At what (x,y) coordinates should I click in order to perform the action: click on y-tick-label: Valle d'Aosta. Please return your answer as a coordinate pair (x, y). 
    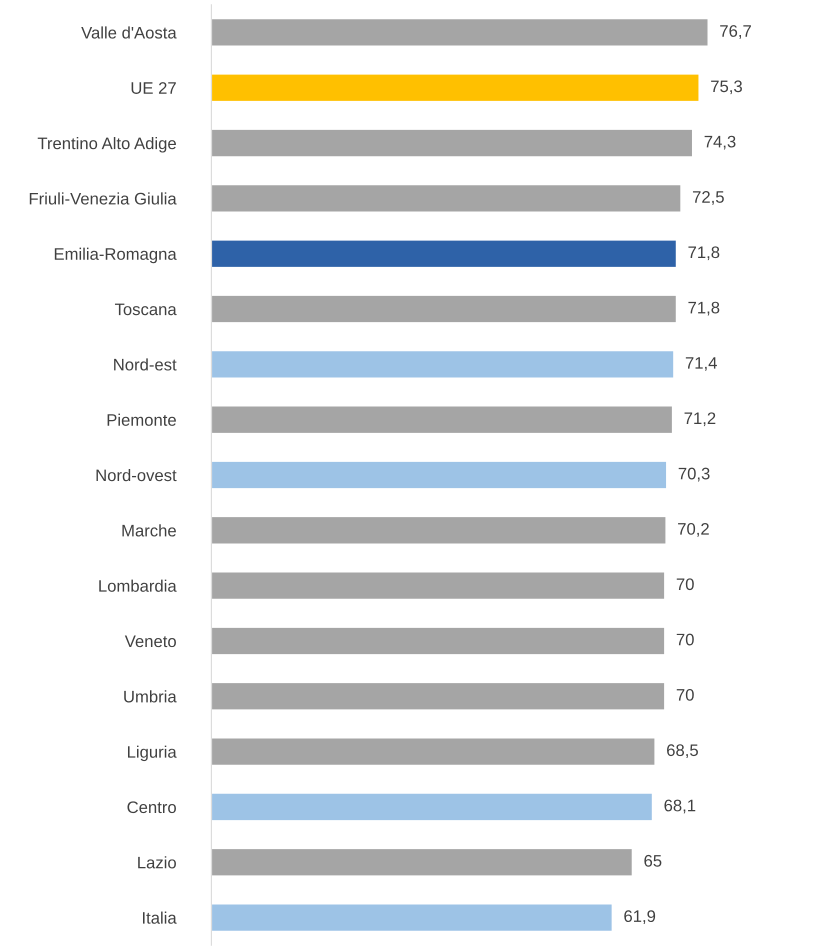
    Looking at the image, I should click on (129, 32).